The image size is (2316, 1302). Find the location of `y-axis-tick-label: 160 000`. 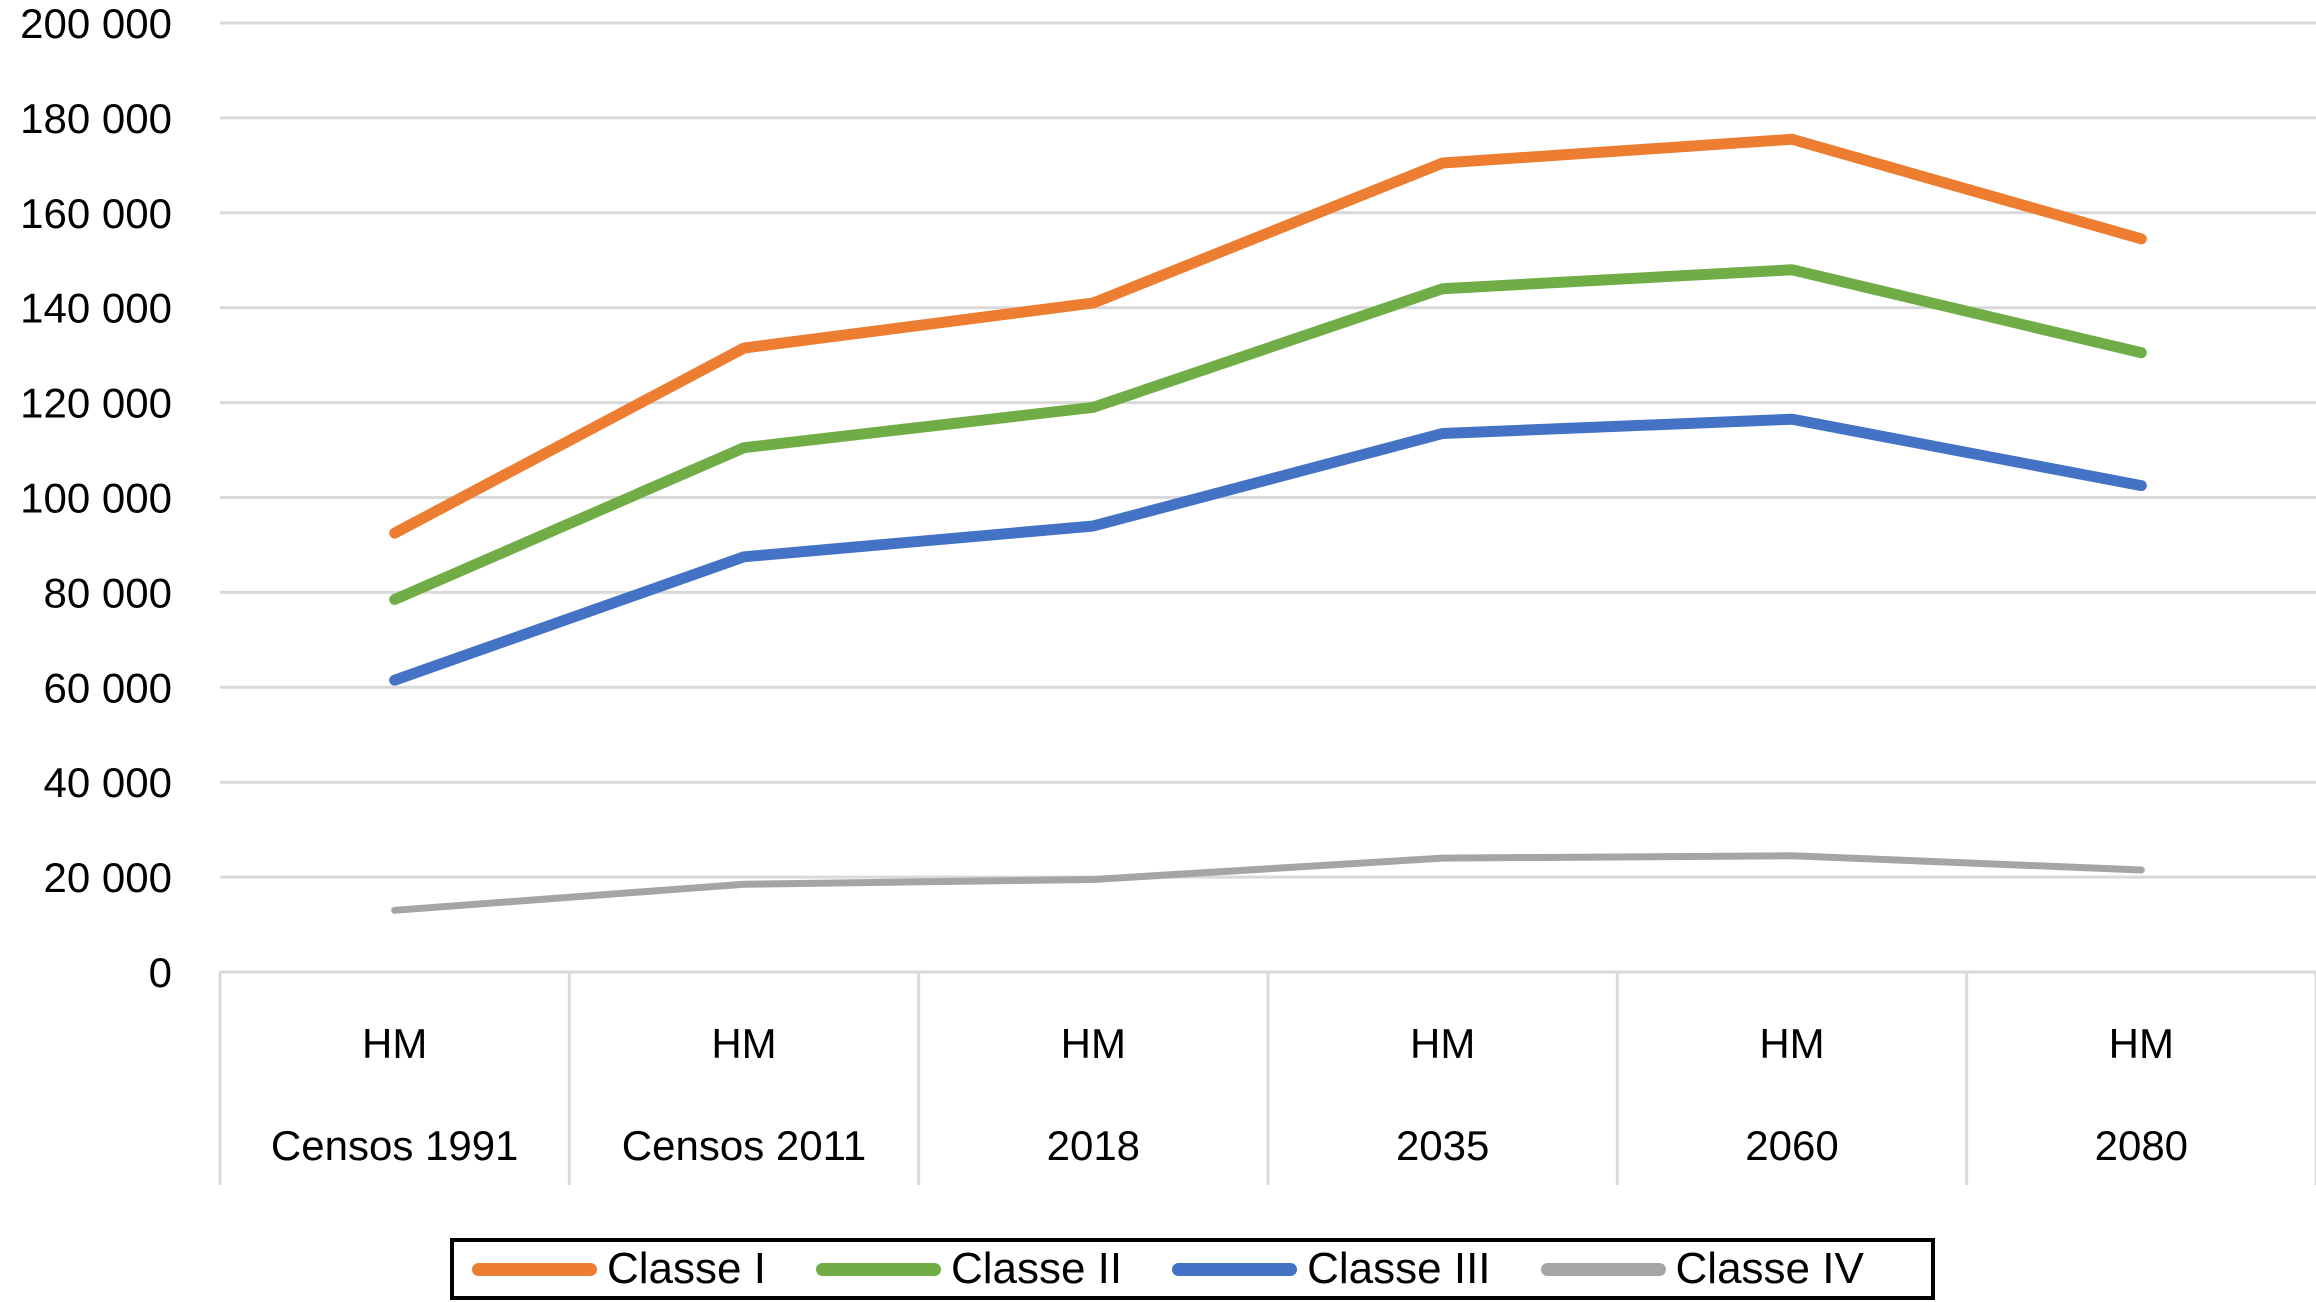

y-axis-tick-label: 160 000 is located at coordinates (96, 213).